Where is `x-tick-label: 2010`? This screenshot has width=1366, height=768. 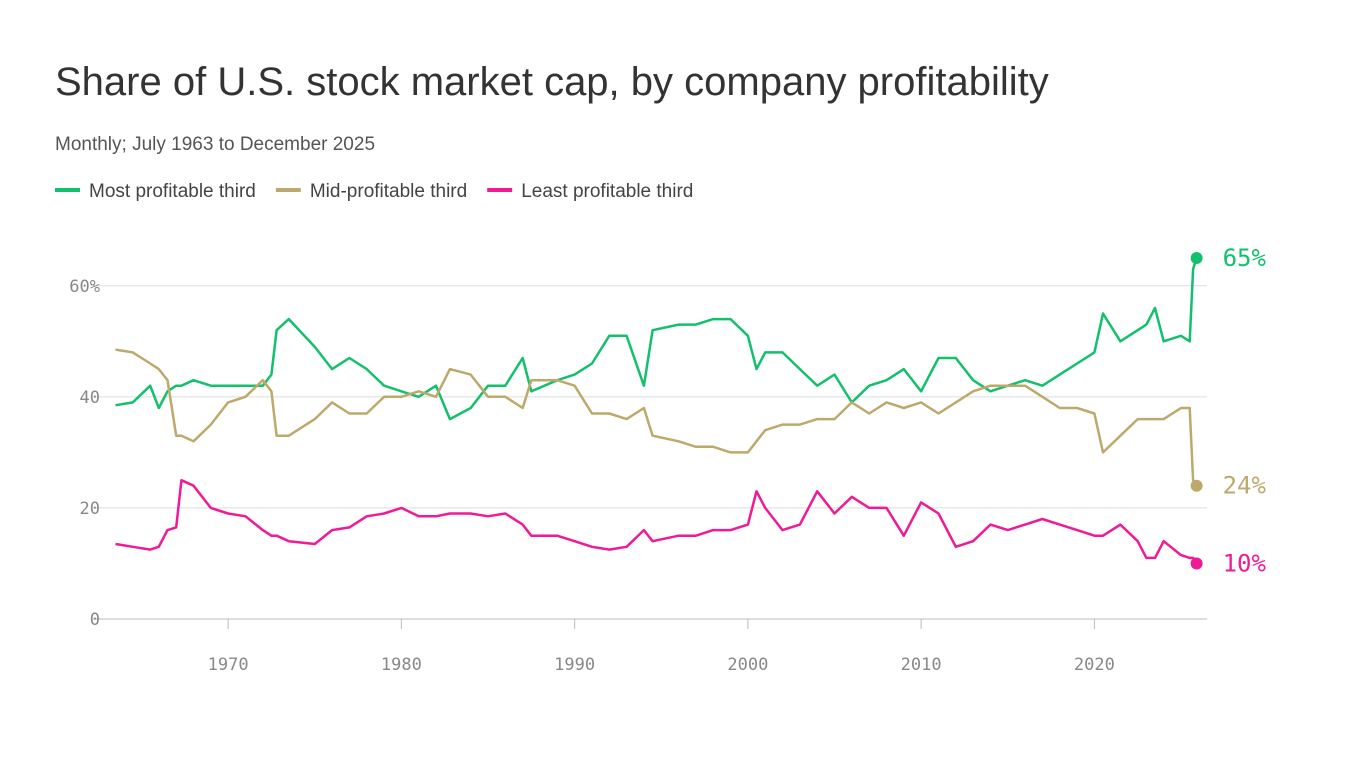
x-tick-label: 2010 is located at coordinates (921, 665).